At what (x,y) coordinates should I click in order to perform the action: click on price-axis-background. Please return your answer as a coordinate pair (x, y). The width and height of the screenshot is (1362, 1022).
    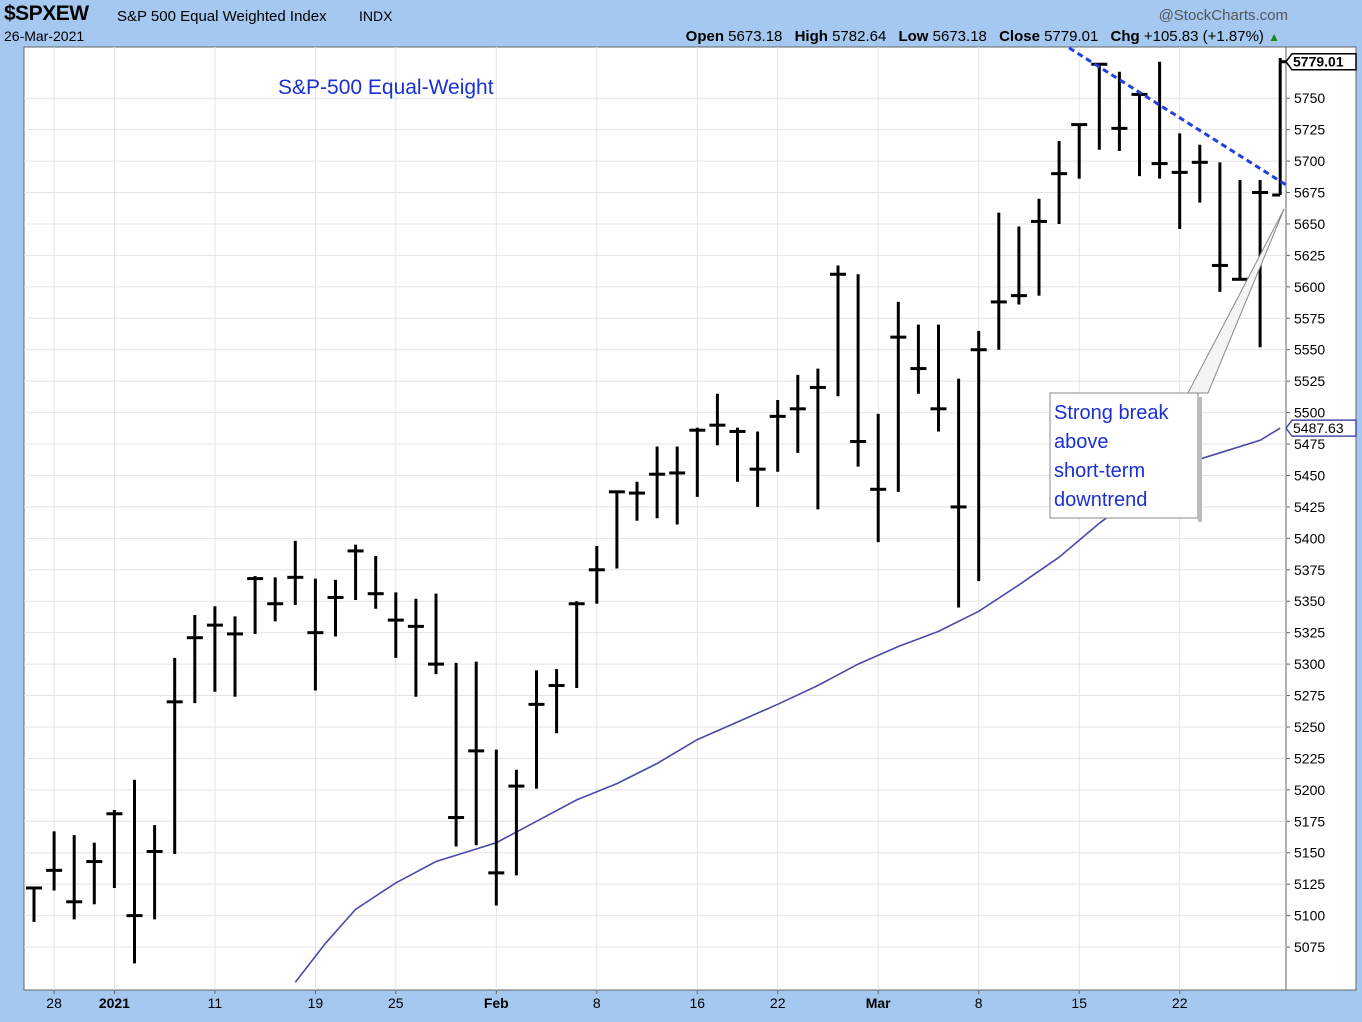
    Looking at the image, I should click on (1321, 518).